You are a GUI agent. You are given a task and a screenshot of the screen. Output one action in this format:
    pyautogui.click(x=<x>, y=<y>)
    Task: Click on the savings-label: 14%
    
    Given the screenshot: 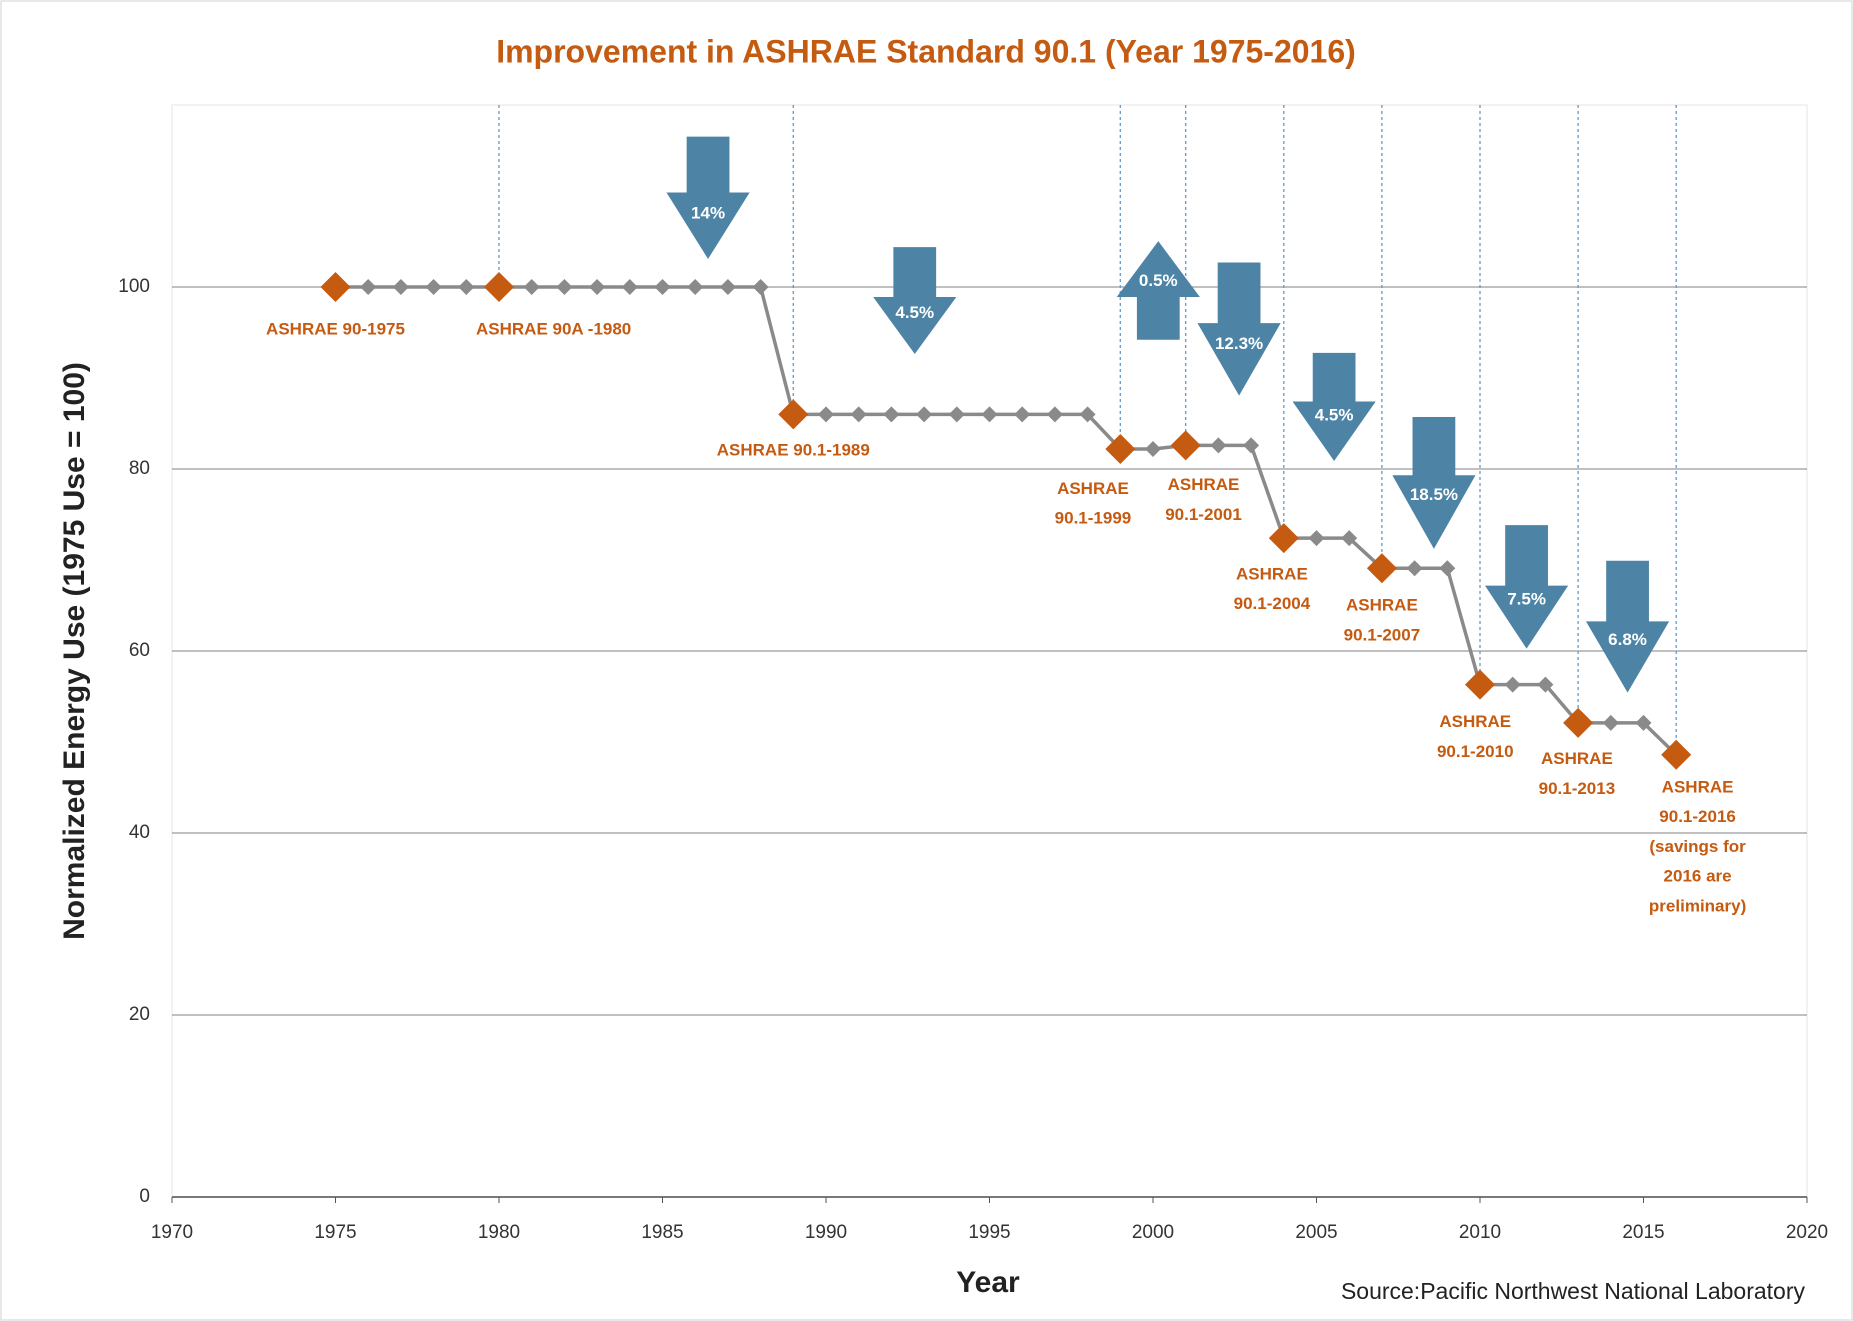 What is the action you would take?
    pyautogui.click(x=708, y=212)
    